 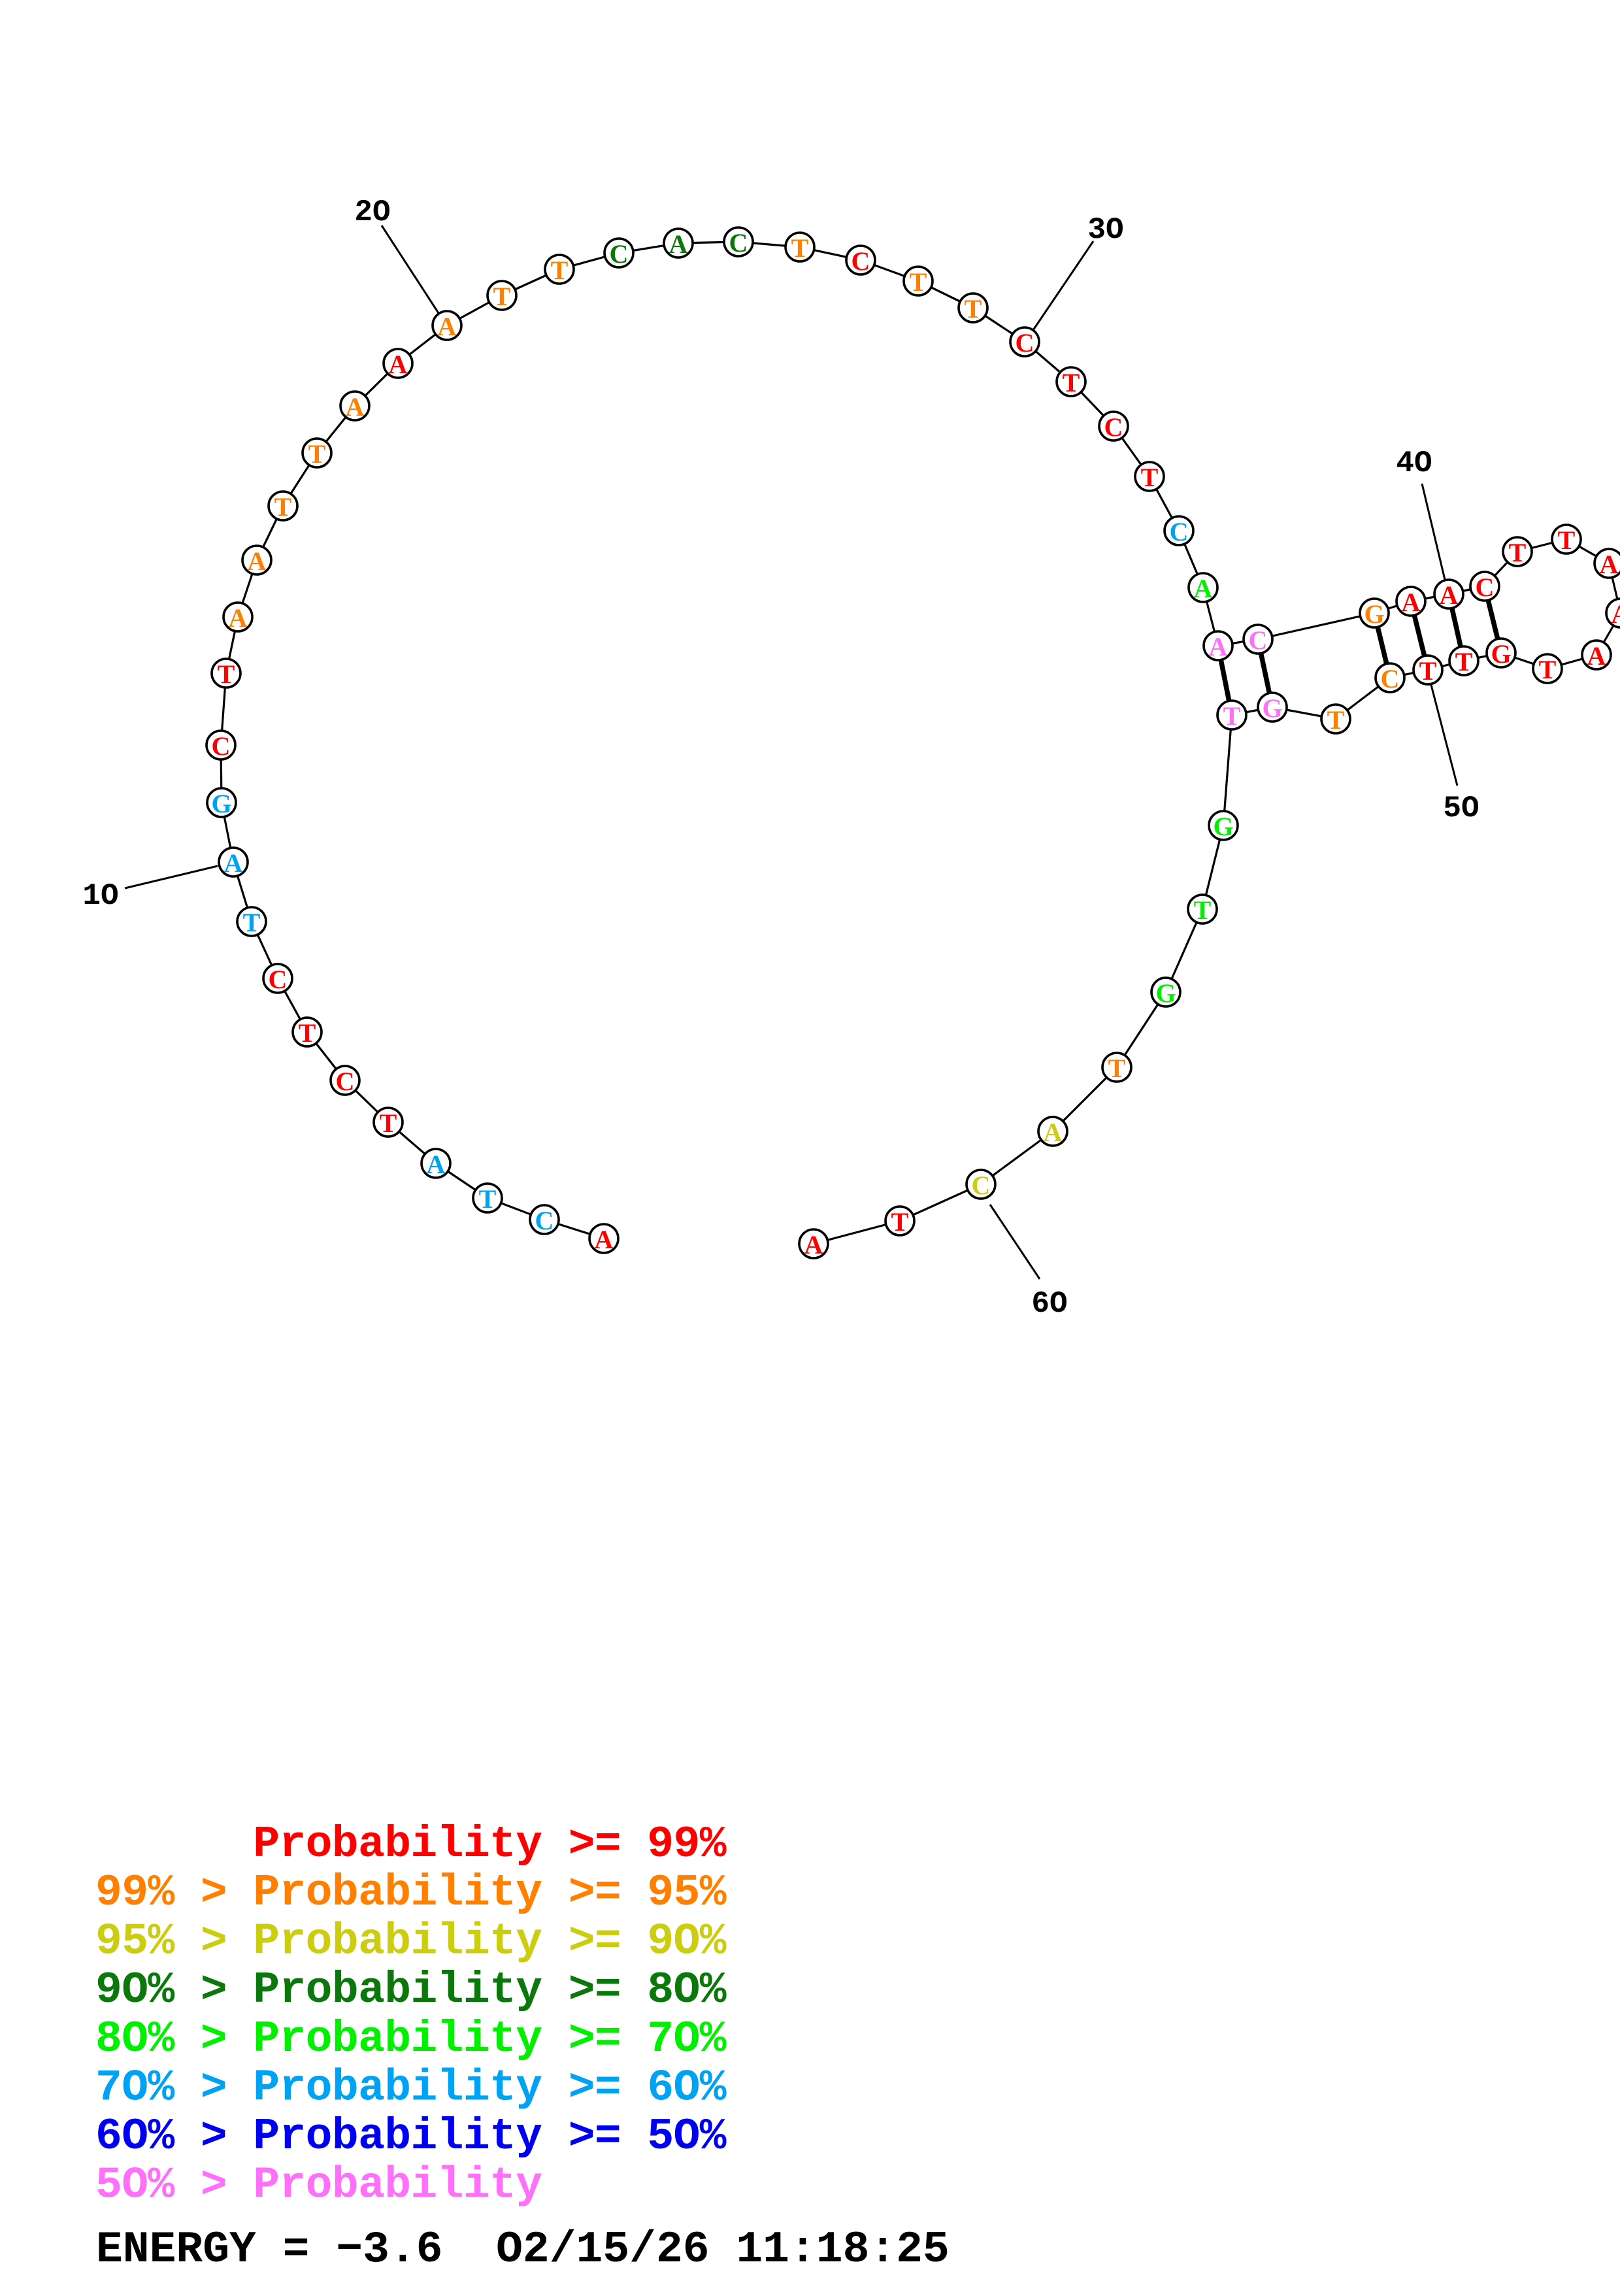 What do you see at coordinates (490, 1845) in the screenshot?
I see `svg-text: Probability >= 99%` at bounding box center [490, 1845].